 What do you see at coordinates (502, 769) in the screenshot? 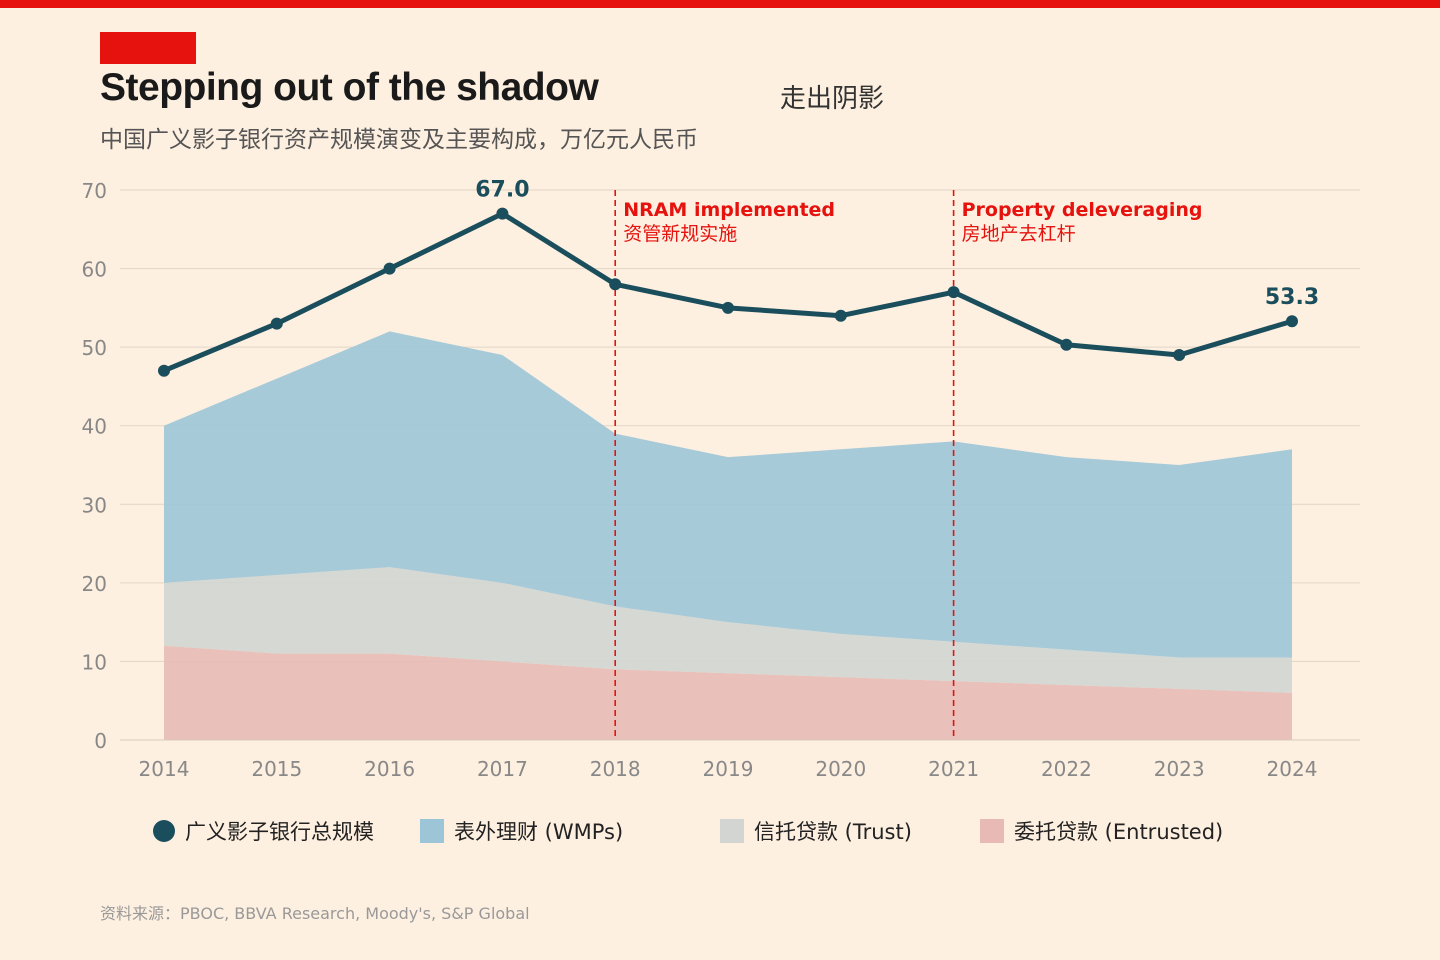
I see `x-tick-label: 2017` at bounding box center [502, 769].